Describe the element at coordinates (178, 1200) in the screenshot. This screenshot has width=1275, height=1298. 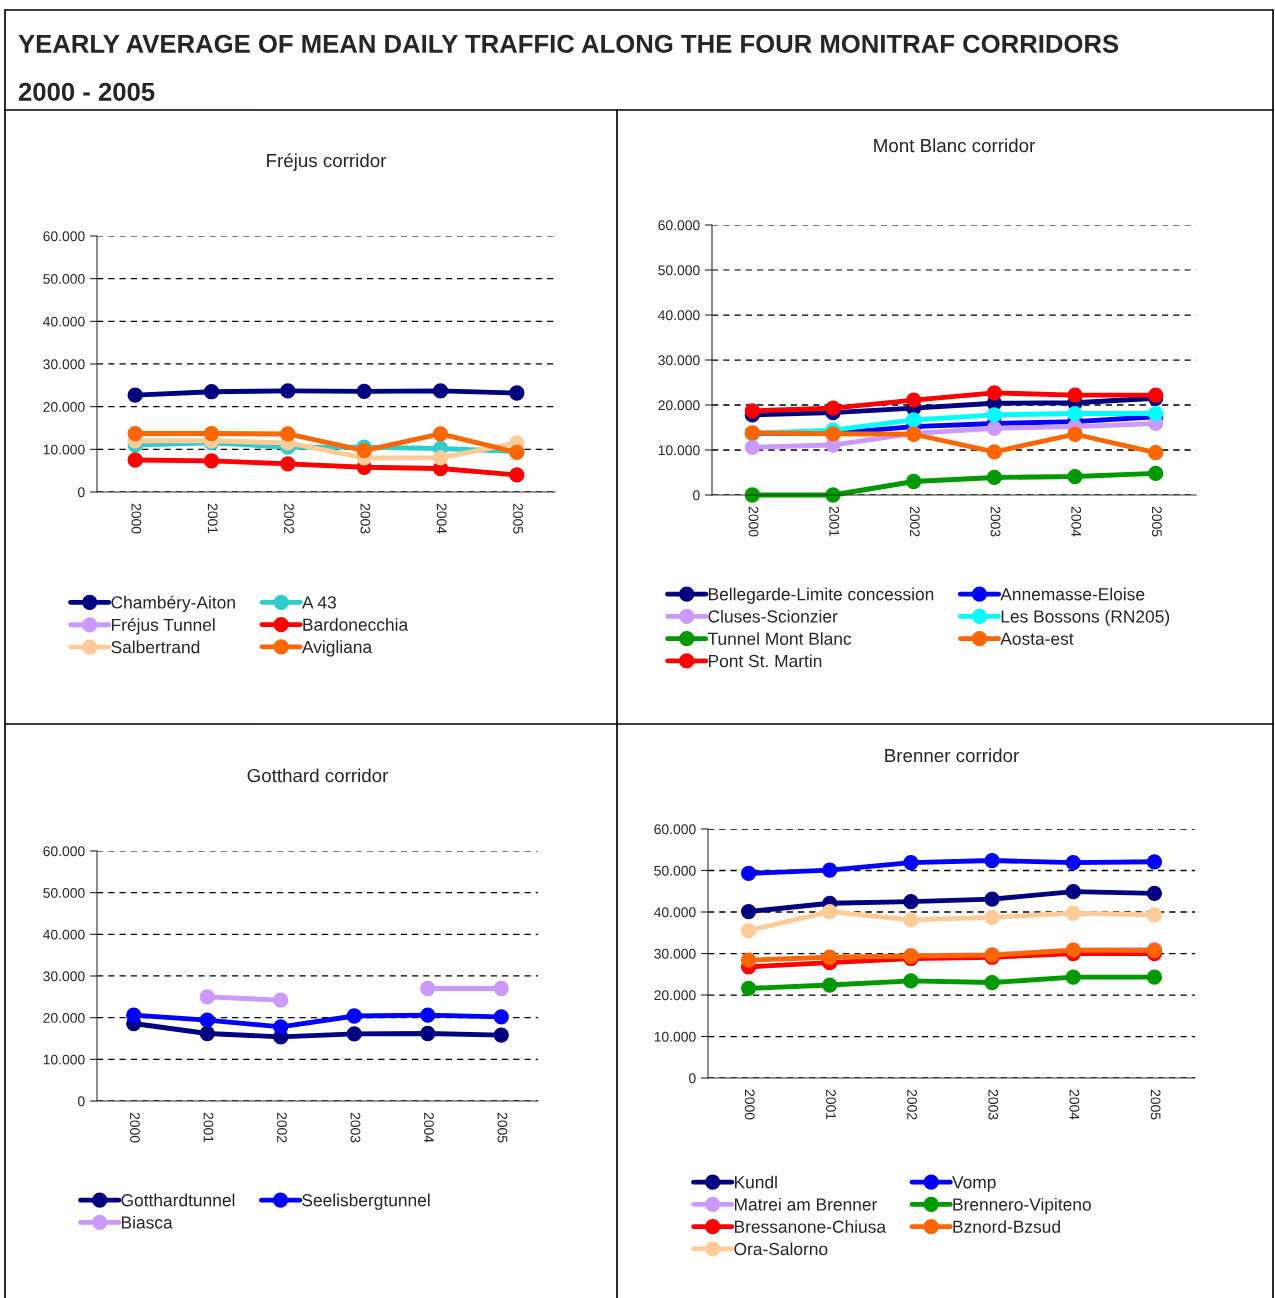
I see `legend-label: Gotthardtunnel` at that location.